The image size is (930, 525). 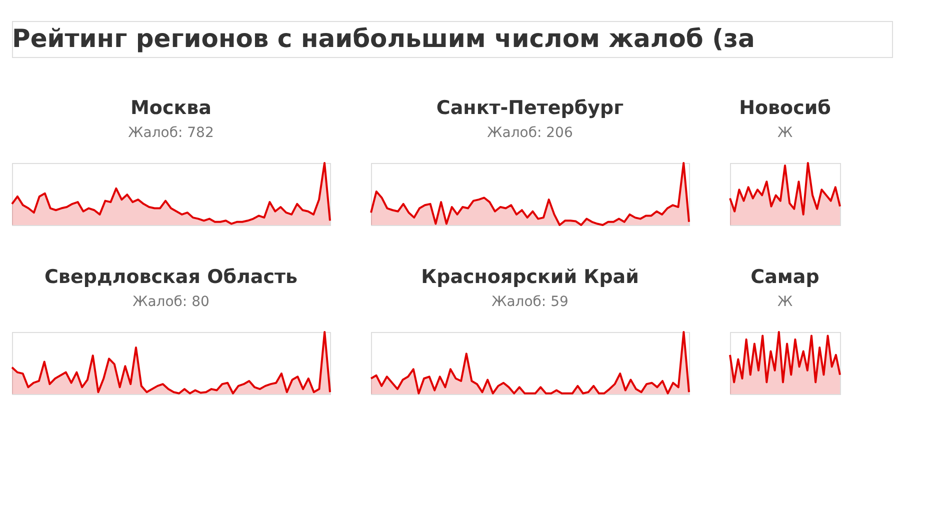 I want to click on chart-title: Москва, so click(x=171, y=108).